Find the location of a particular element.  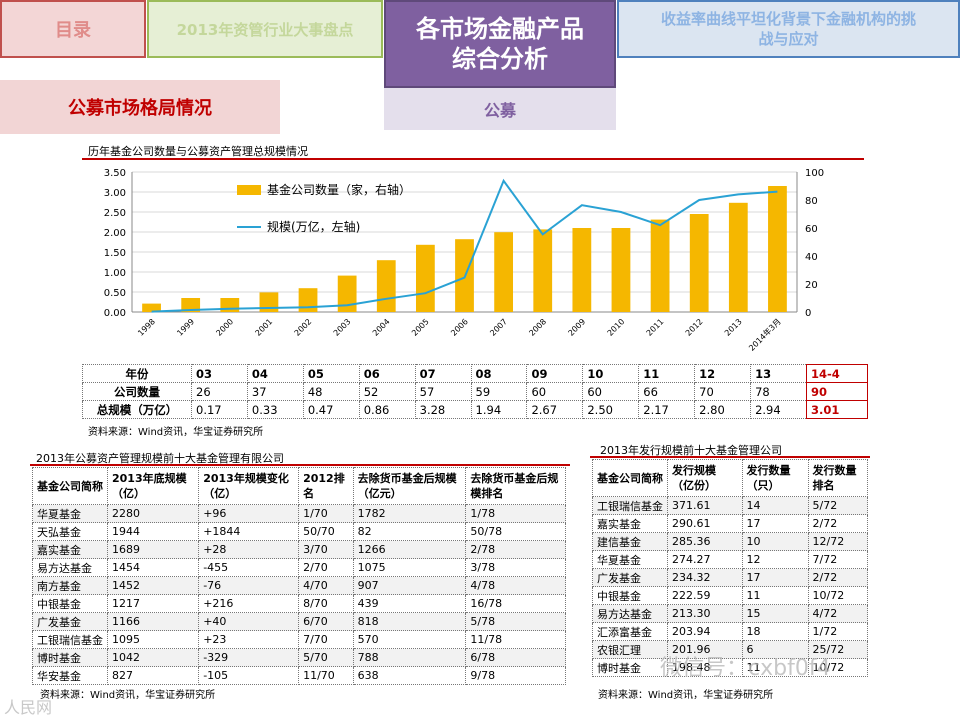

legend-bar-label: 基金公司数量（家，右轴） is located at coordinates (339, 189).